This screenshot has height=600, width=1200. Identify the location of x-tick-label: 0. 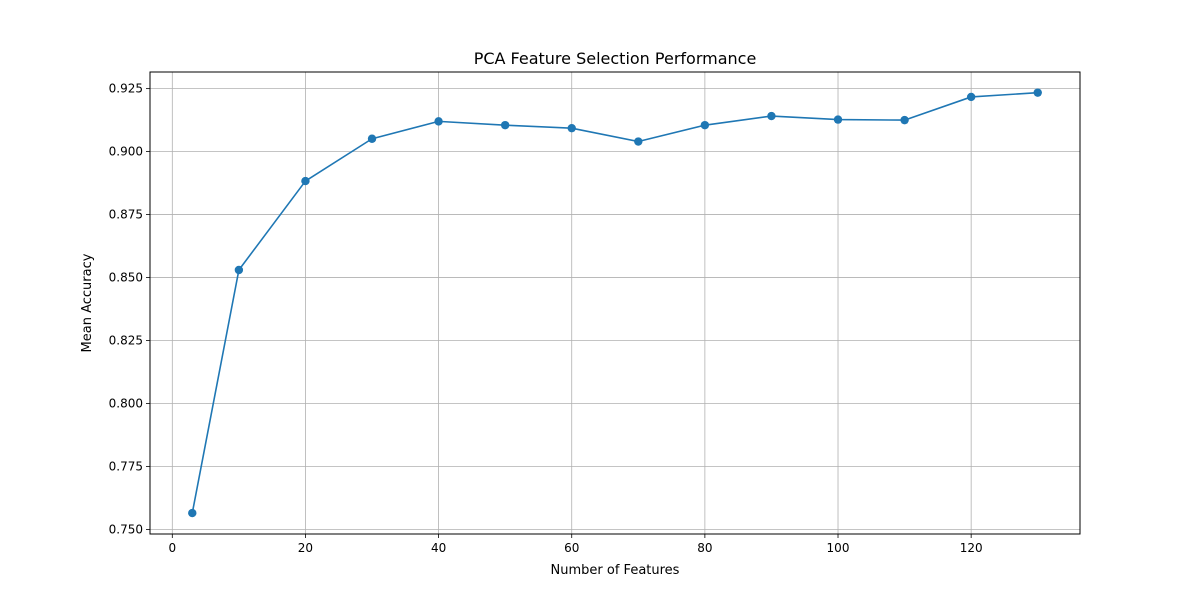
(172, 548).